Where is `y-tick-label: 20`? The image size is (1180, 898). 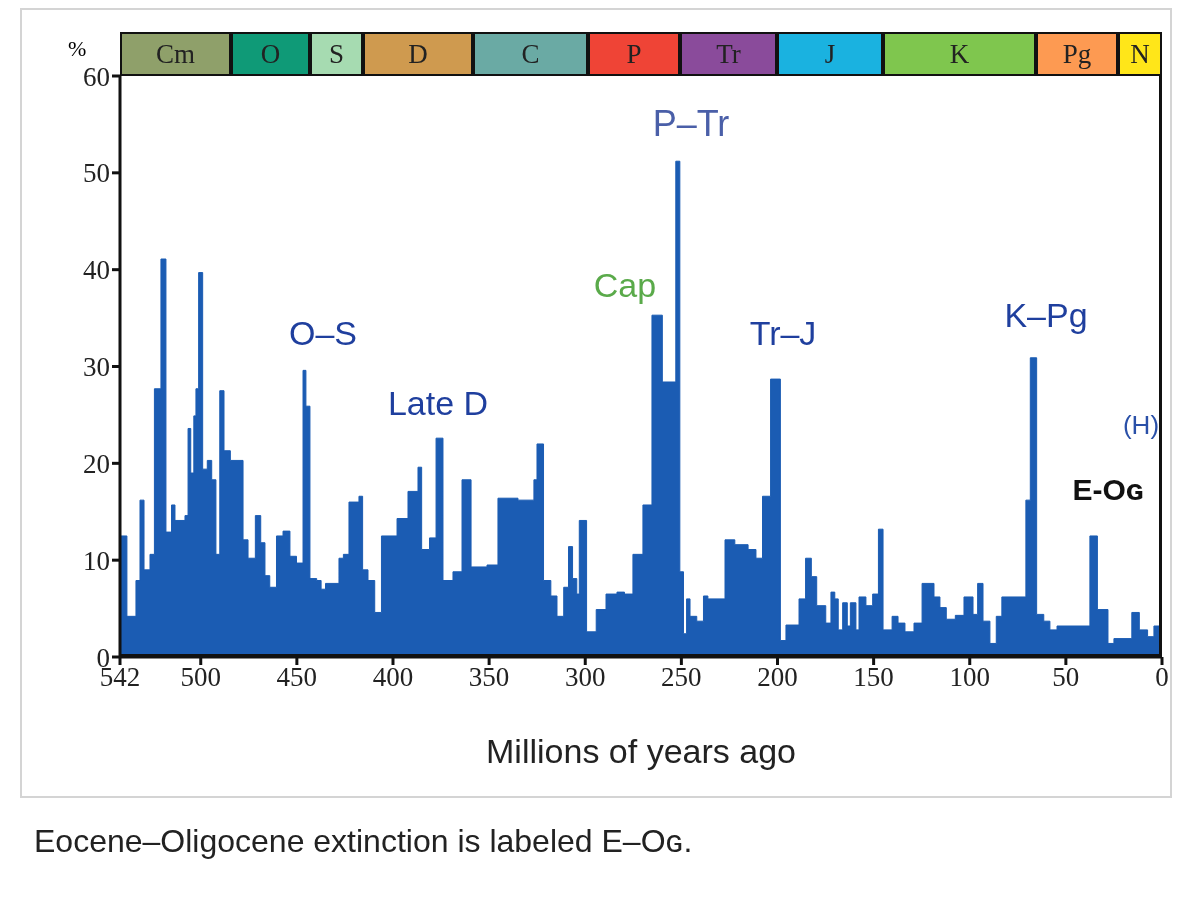
y-tick-label: 20 is located at coordinates (96, 463).